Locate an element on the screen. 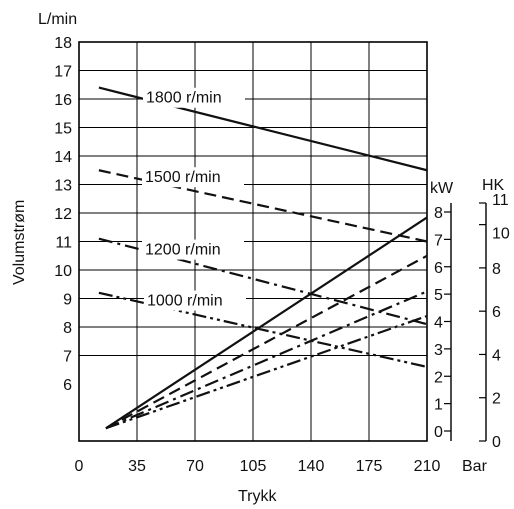  flow-tick-label: 16 is located at coordinates (63, 100).